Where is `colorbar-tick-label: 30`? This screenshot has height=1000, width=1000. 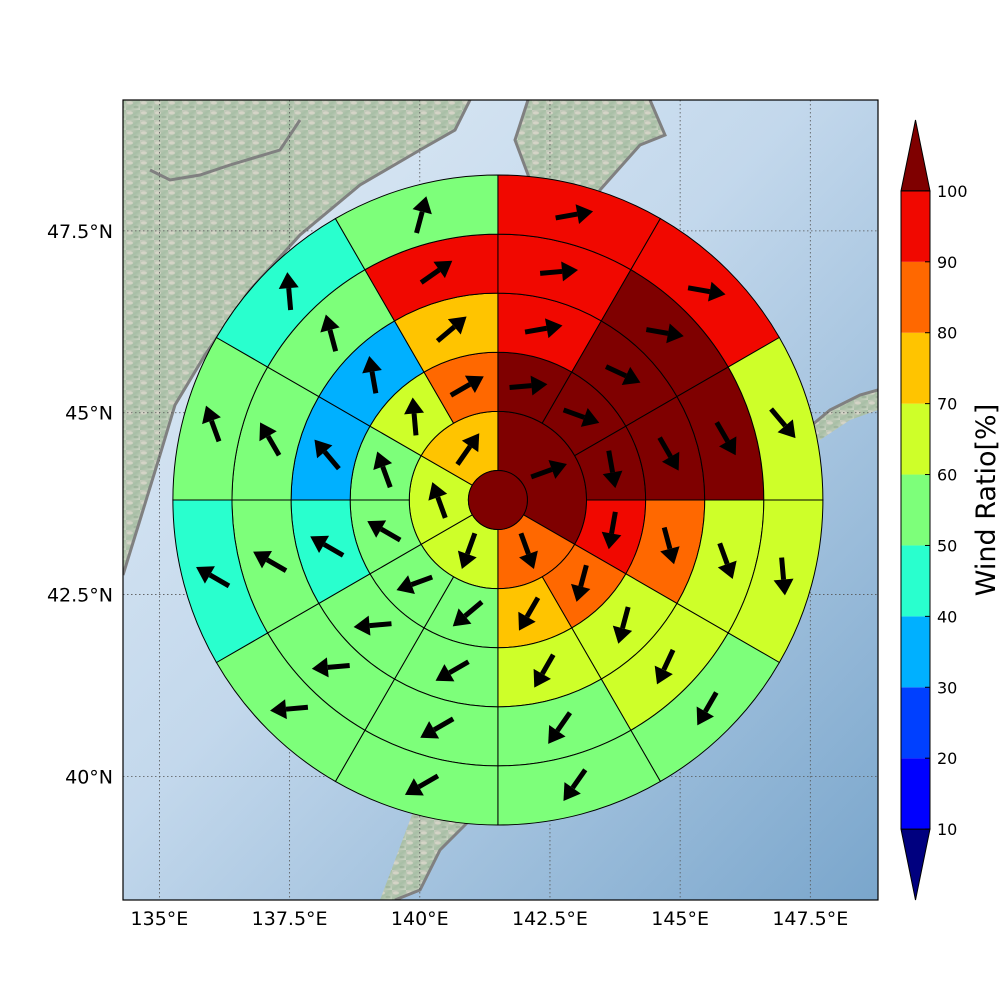 colorbar-tick-label: 30 is located at coordinates (947, 687).